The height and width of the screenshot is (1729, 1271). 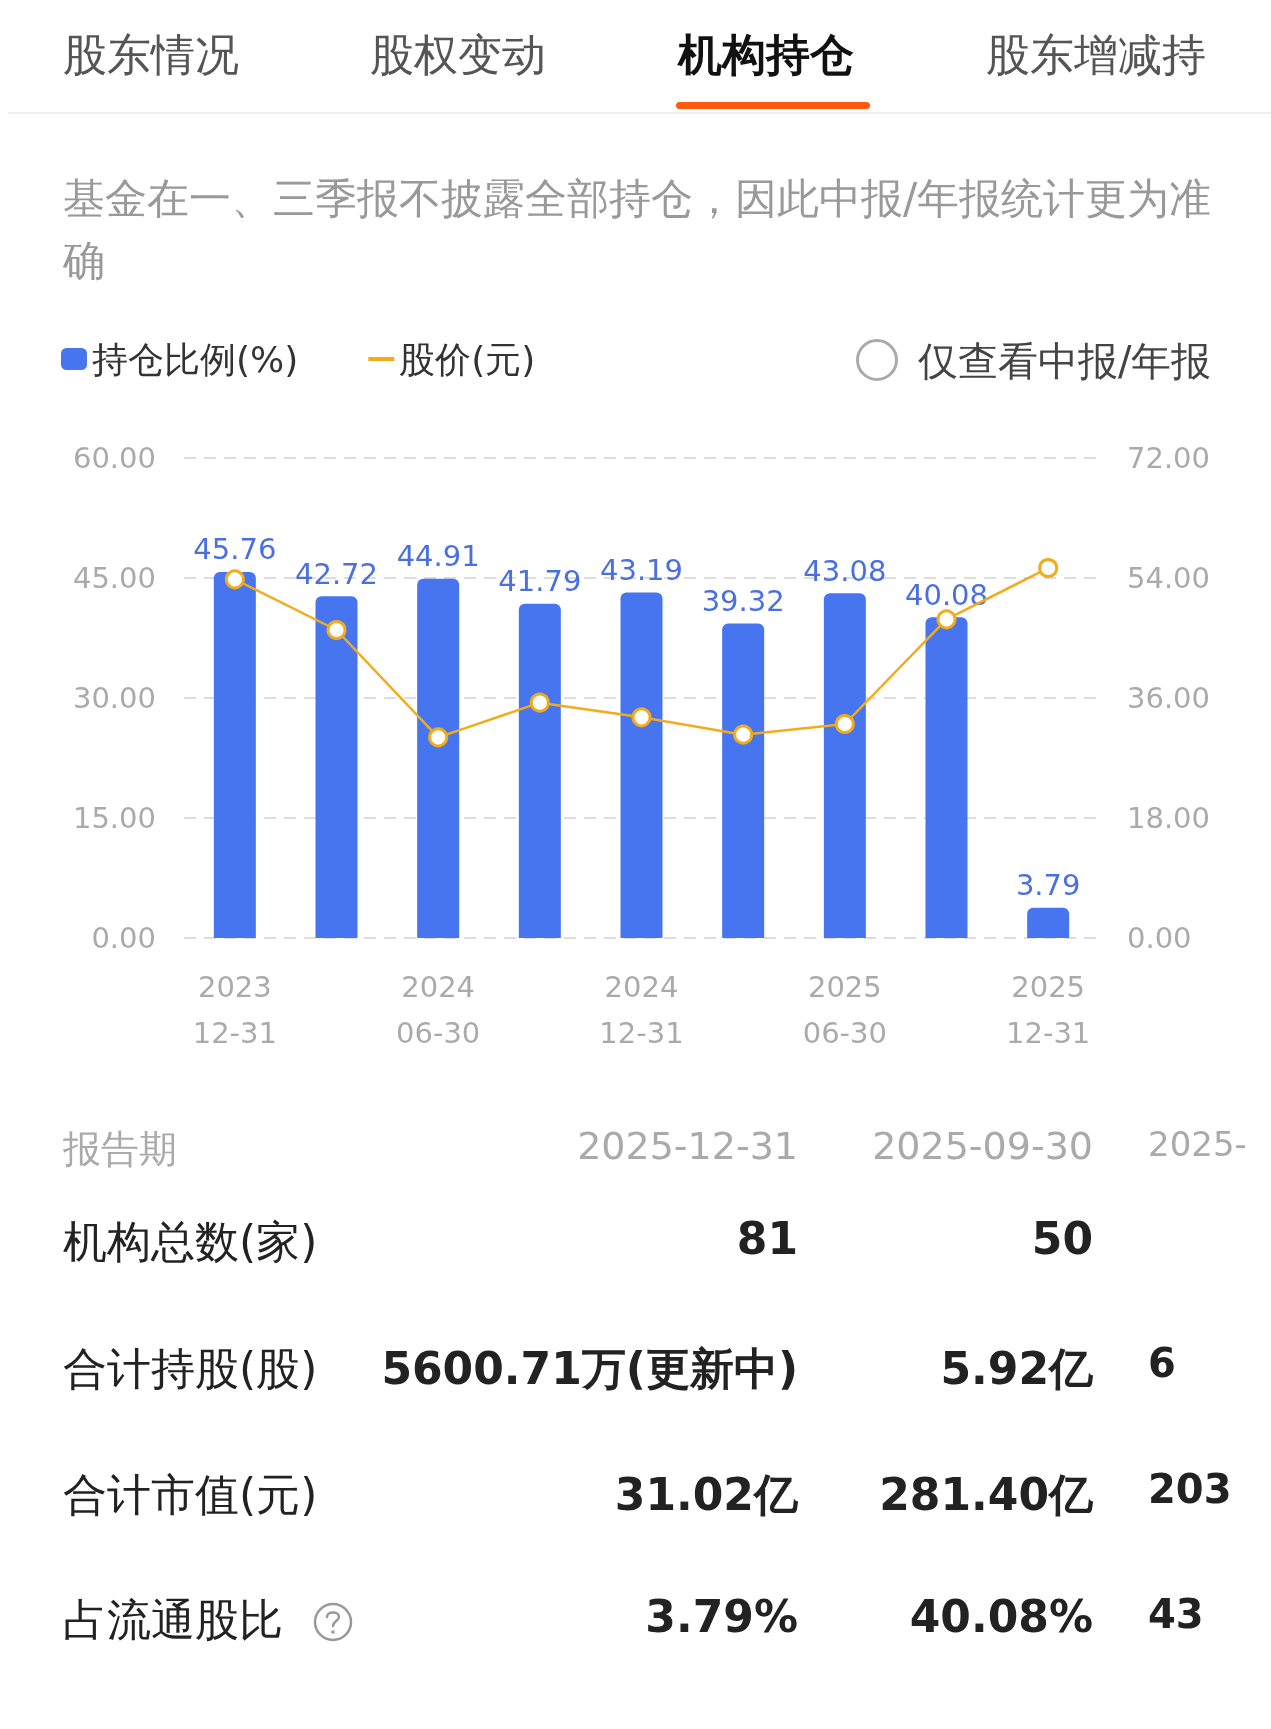 I want to click on text: 31.02亿, so click(x=706, y=1495).